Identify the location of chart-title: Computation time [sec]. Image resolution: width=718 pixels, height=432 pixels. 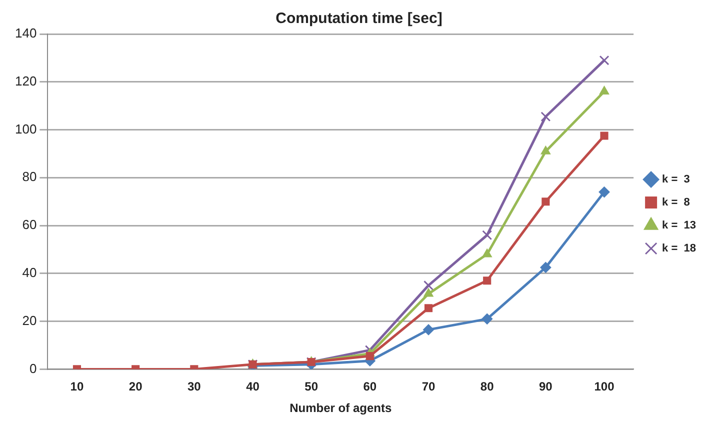
(359, 19).